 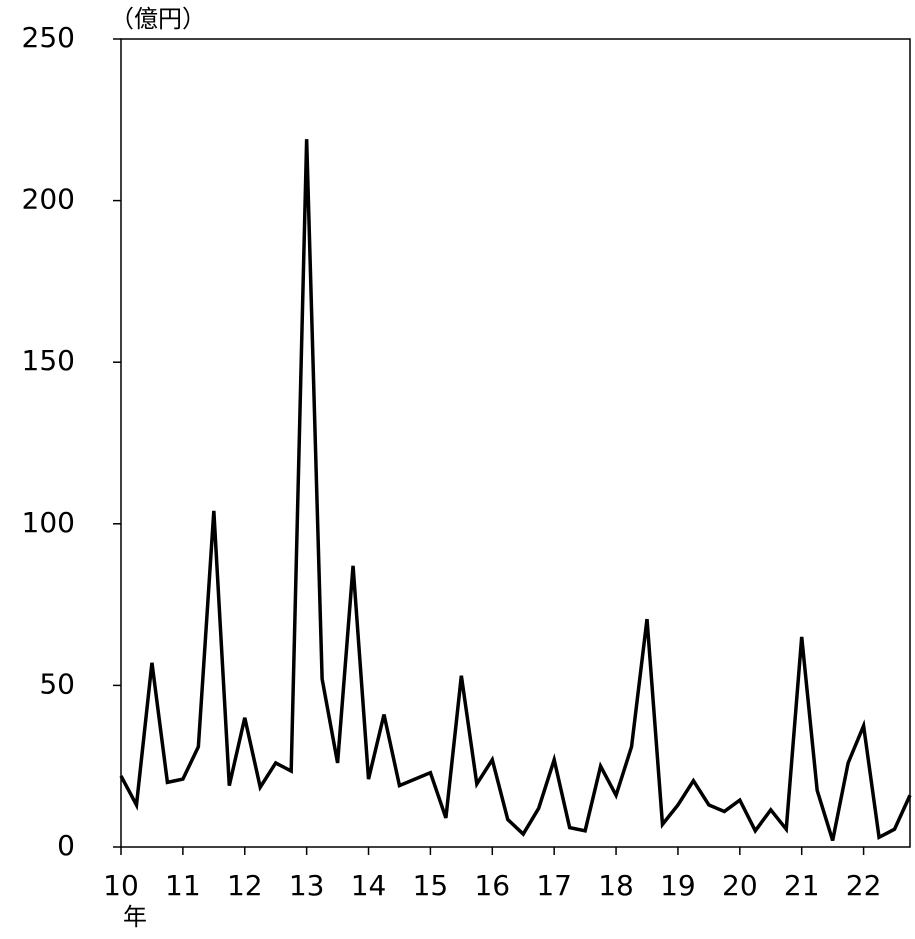 What do you see at coordinates (864, 885) in the screenshot?
I see `x-tick-label: 22` at bounding box center [864, 885].